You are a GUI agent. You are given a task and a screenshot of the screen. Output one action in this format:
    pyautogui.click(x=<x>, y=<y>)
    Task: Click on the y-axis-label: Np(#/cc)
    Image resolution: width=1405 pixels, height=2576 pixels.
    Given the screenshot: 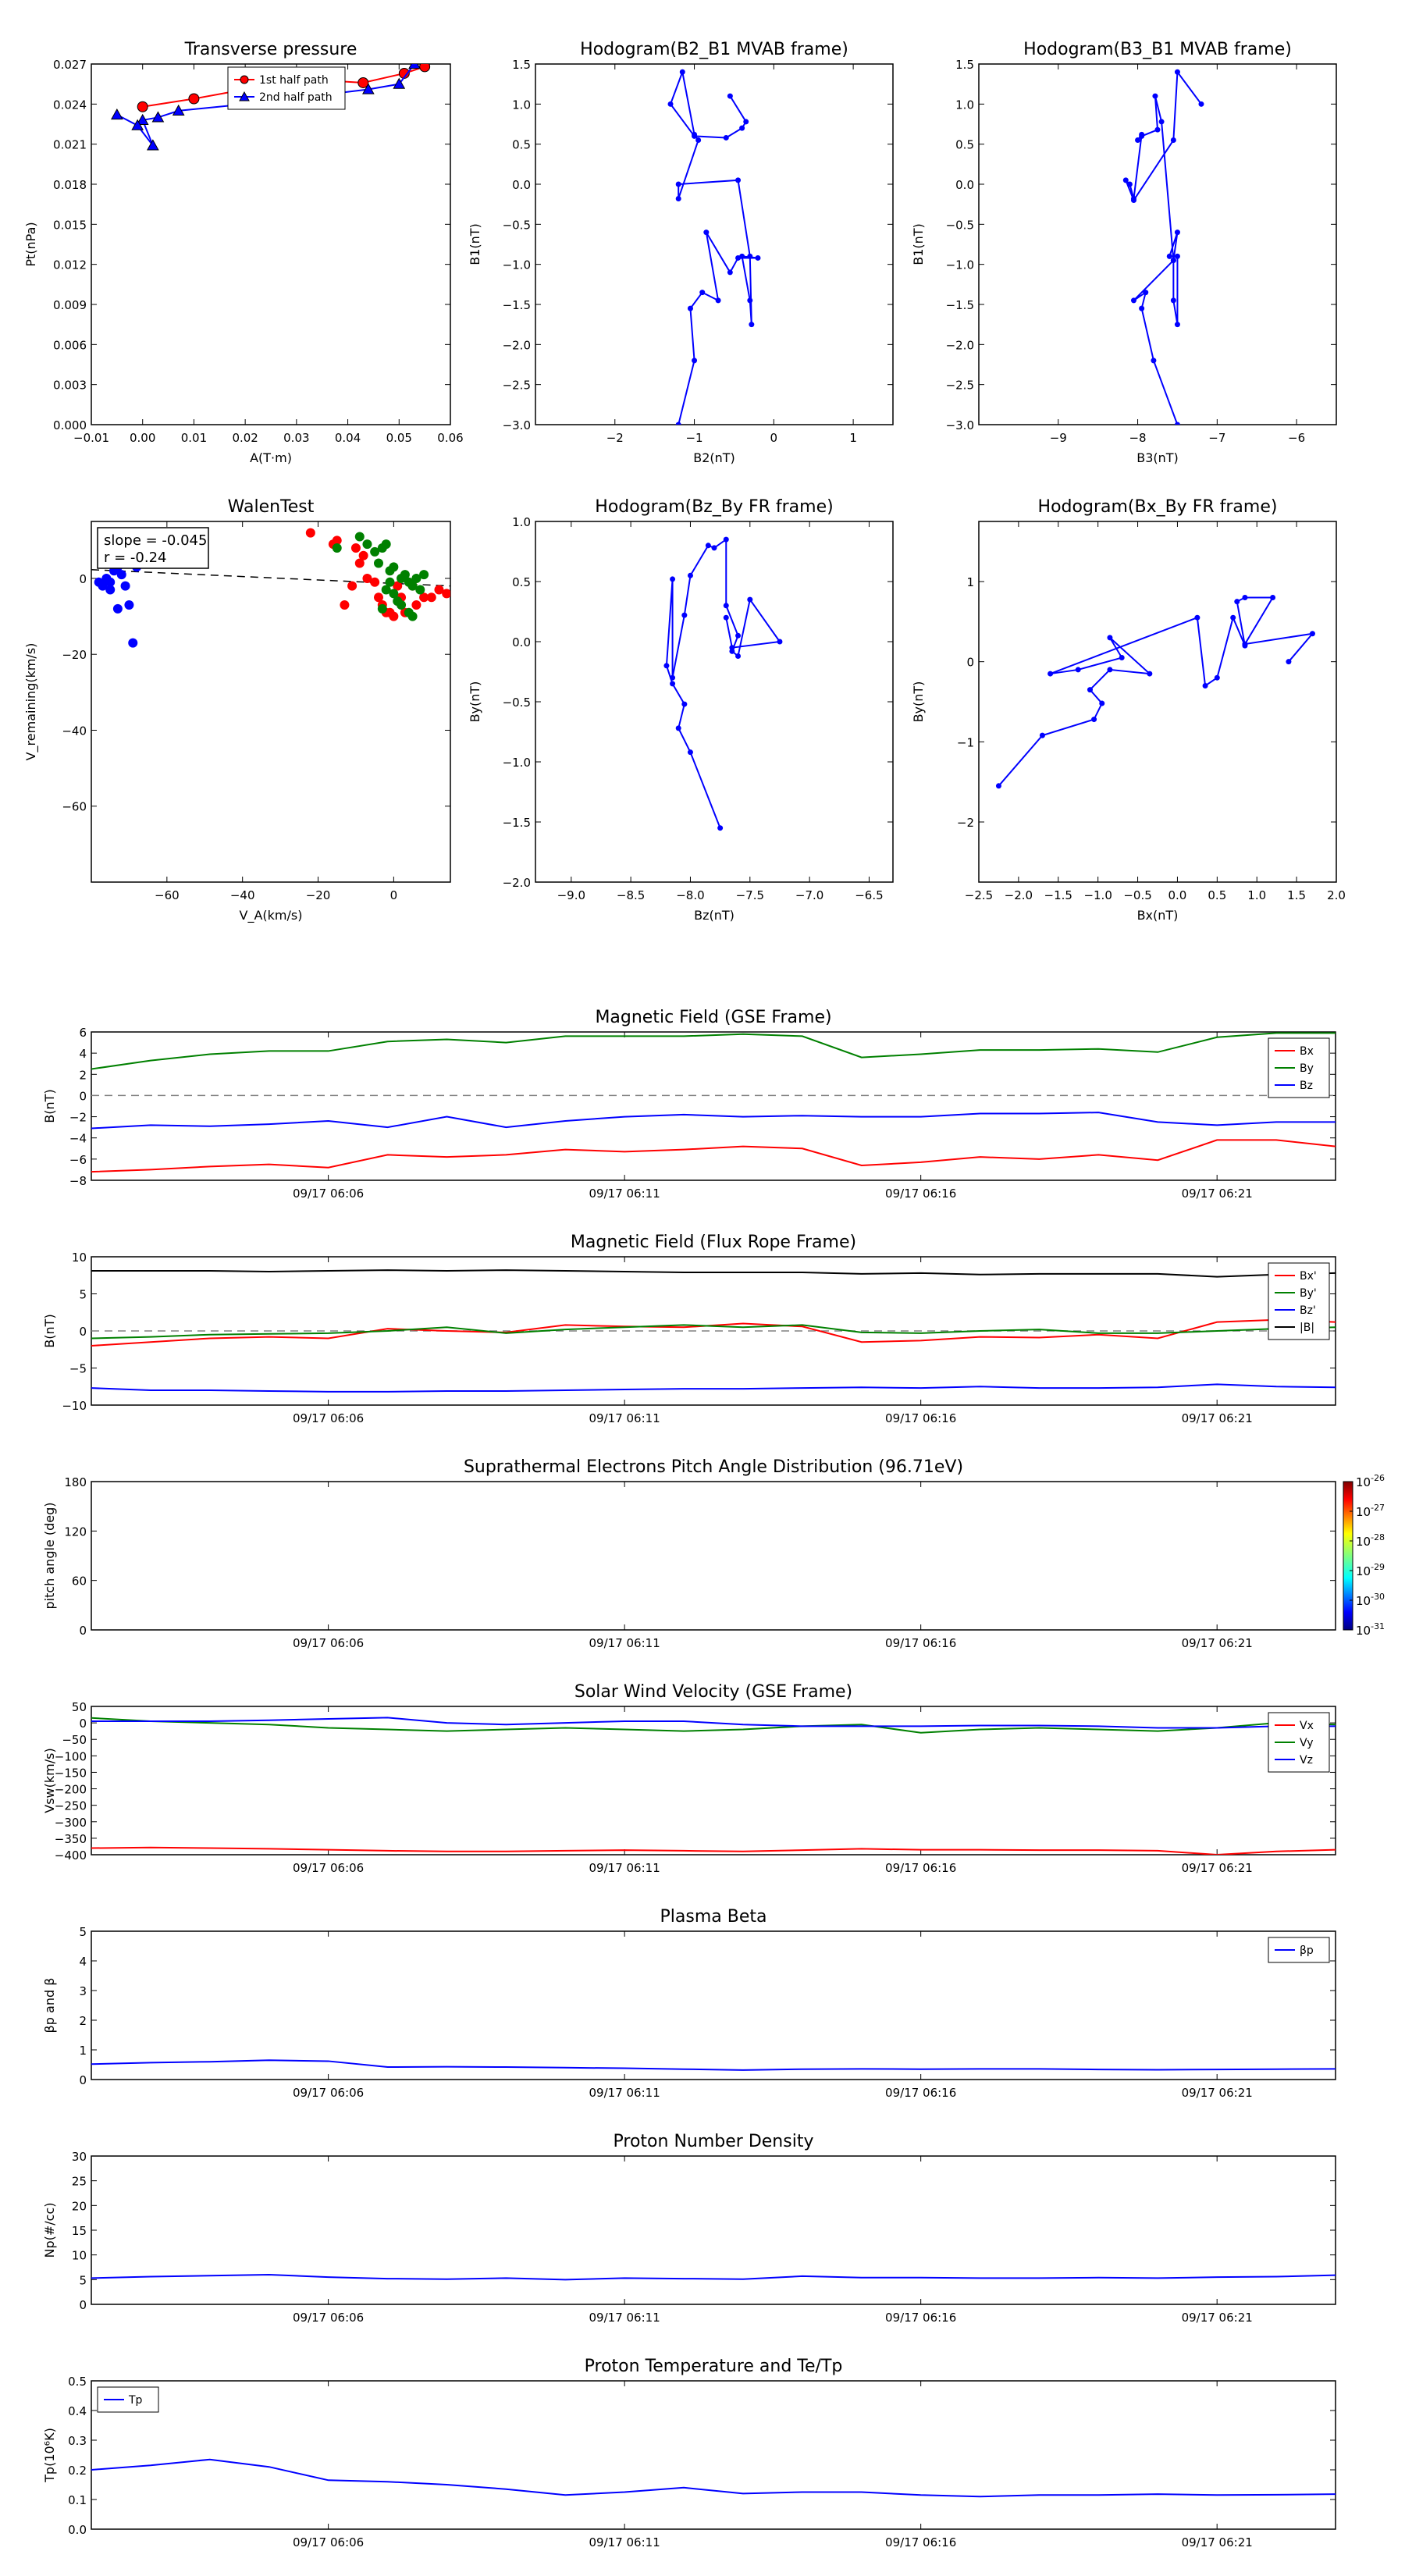 What is the action you would take?
    pyautogui.click(x=49, y=2230)
    